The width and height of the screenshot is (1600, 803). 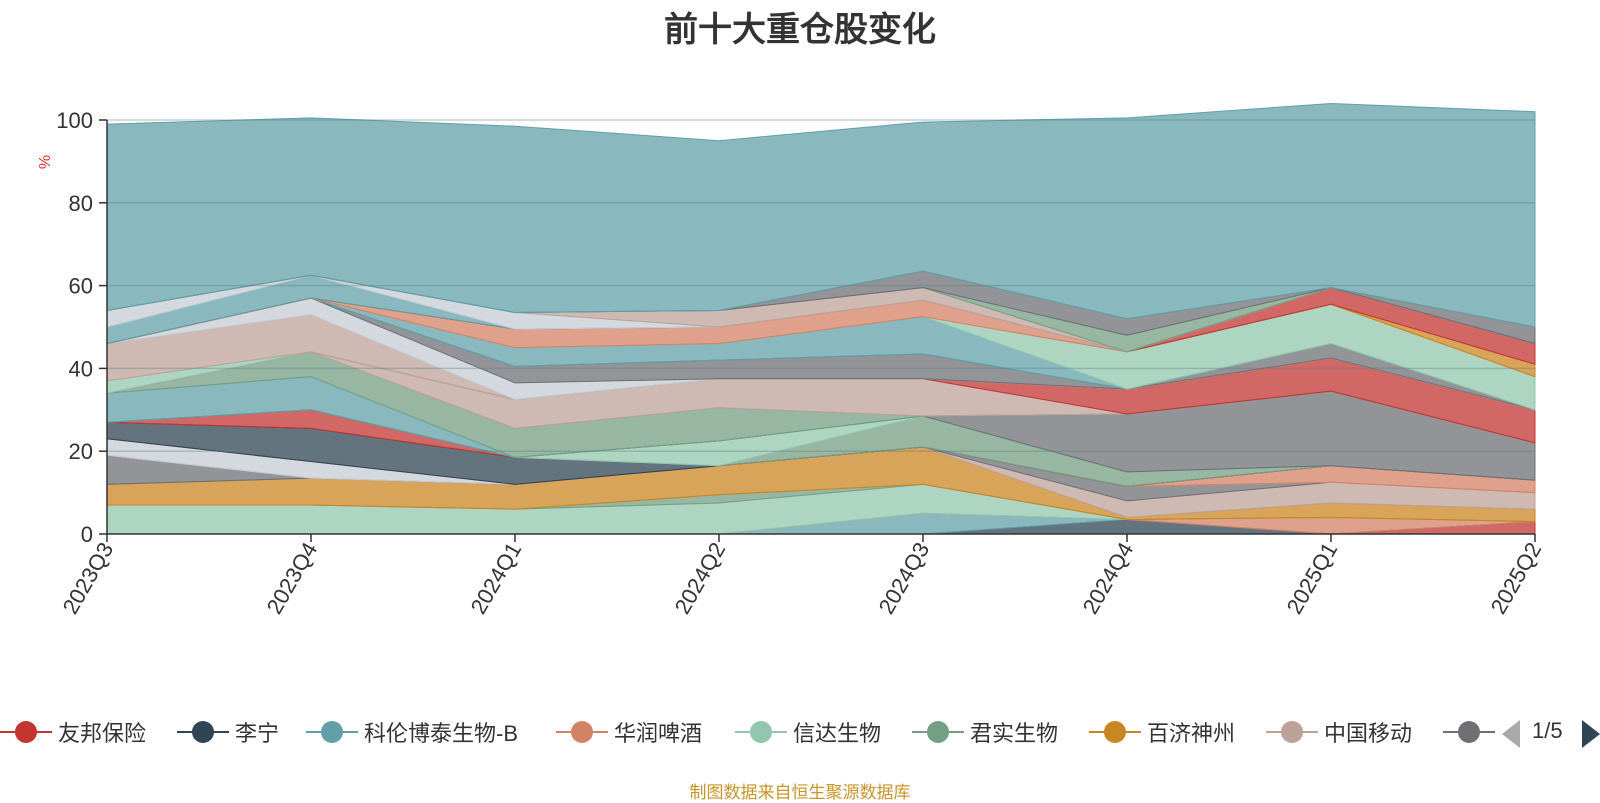 I want to click on y-tick-label-20: 20, so click(x=81, y=451).